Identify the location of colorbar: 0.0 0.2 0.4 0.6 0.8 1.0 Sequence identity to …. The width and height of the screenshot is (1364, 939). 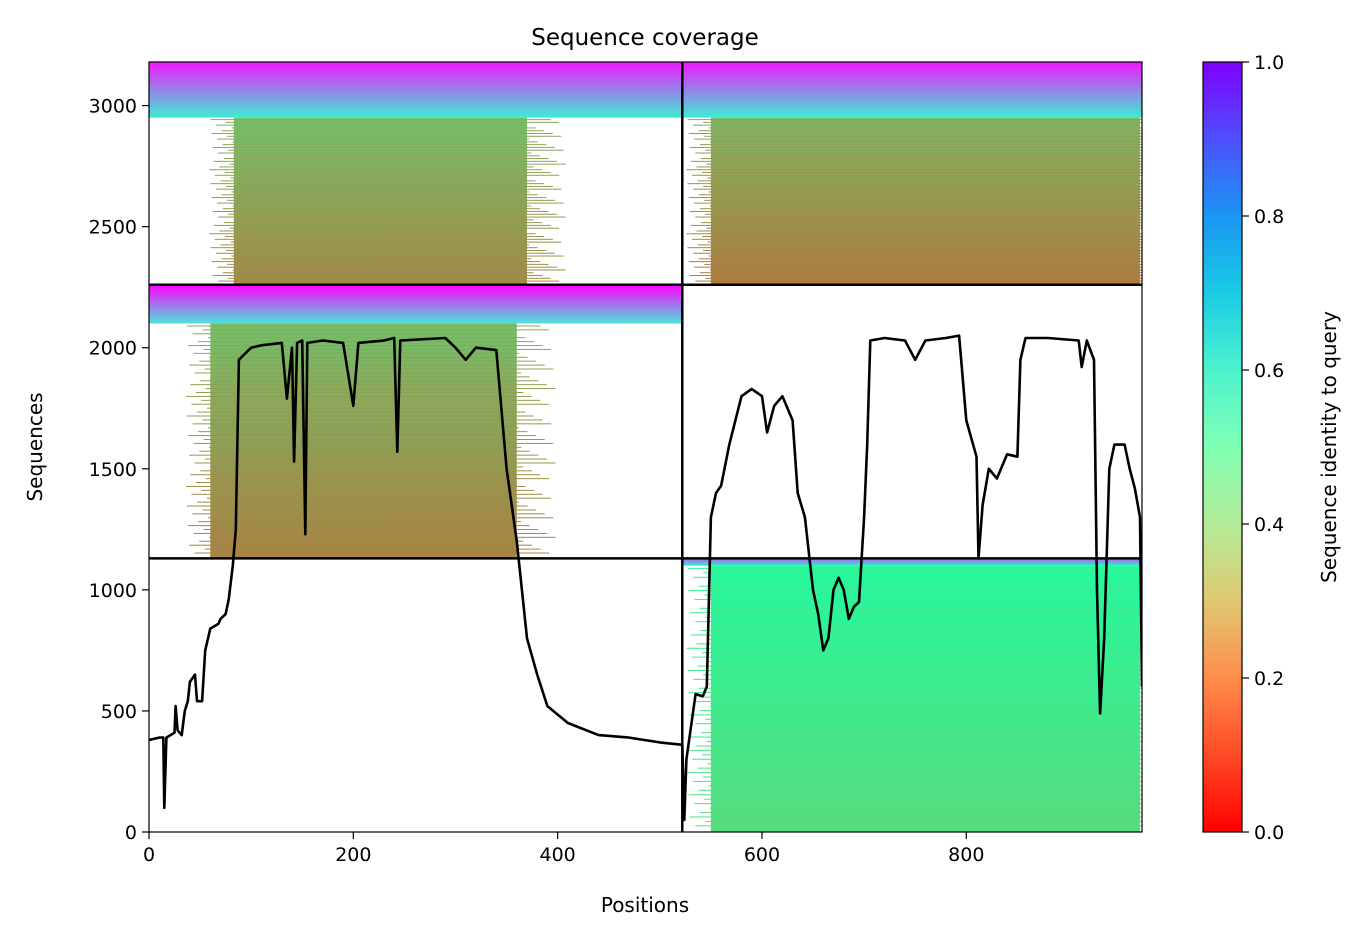
(1271, 448).